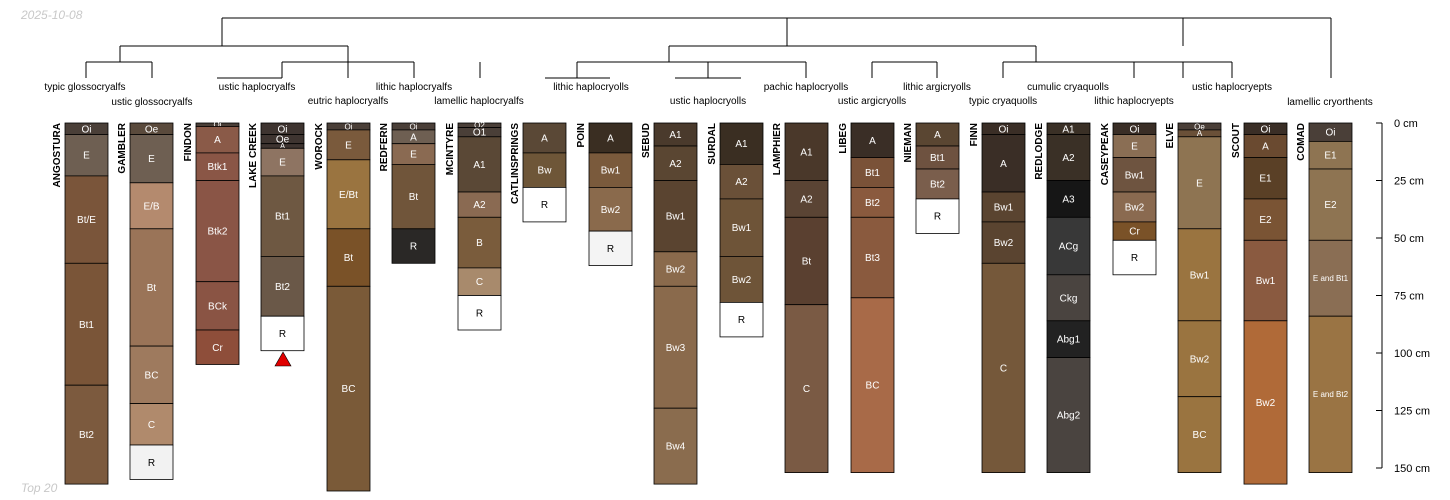  What do you see at coordinates (646, 140) in the screenshot?
I see `profile-name: SEBUD` at bounding box center [646, 140].